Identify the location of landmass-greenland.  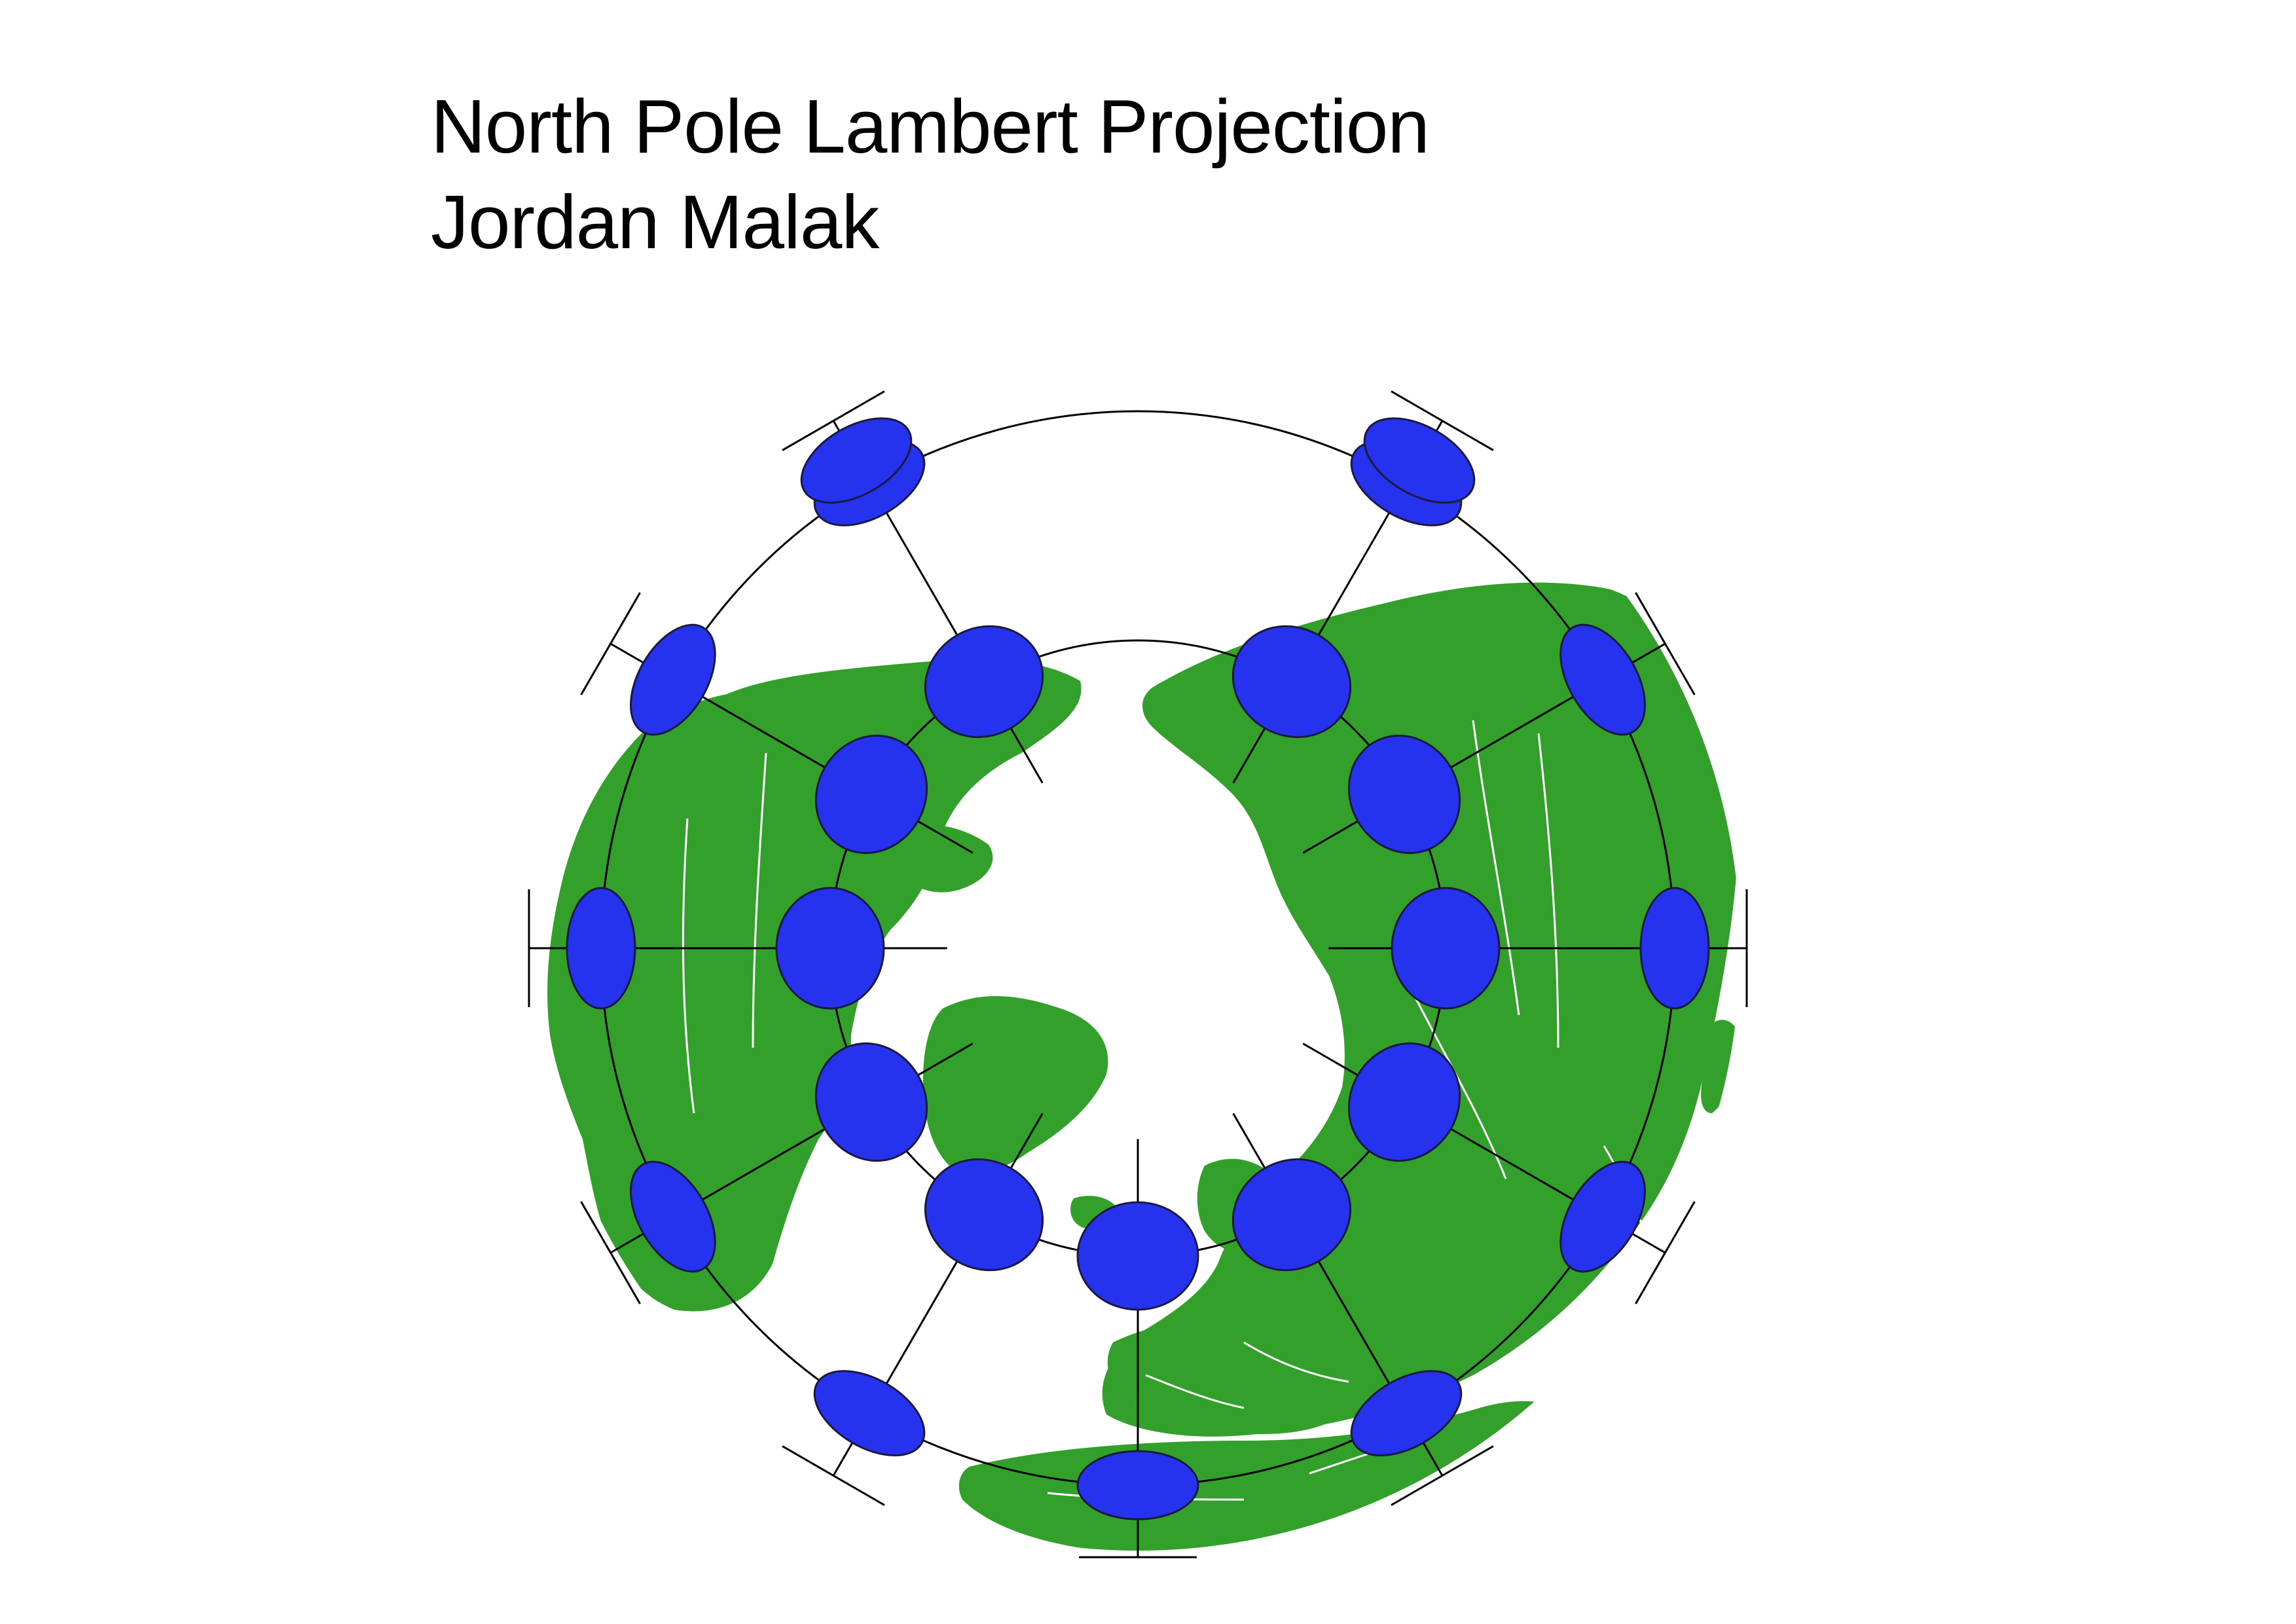
(1015, 1084).